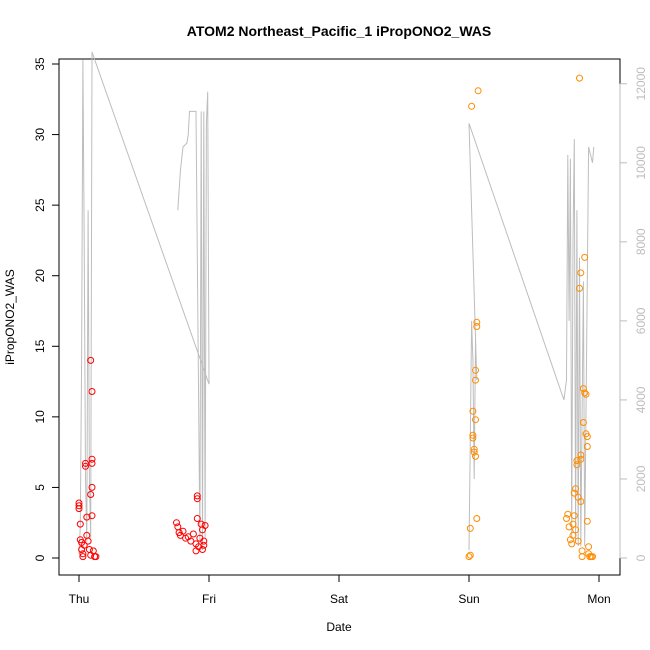 This screenshot has height=650, width=650. Describe the element at coordinates (40, 64) in the screenshot. I see `y-tick-label: 35` at that location.